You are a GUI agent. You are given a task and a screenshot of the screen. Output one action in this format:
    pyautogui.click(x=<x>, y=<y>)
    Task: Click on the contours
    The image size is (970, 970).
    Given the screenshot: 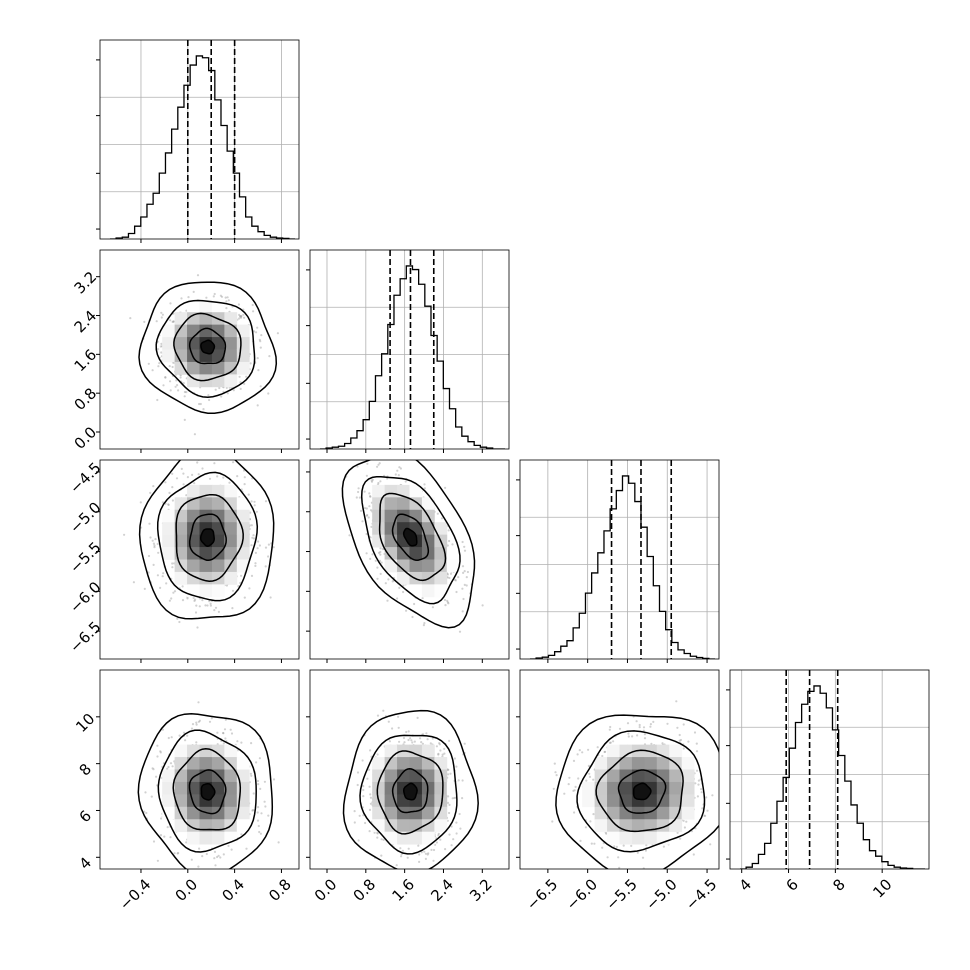 What is the action you would take?
    pyautogui.click(x=208, y=348)
    